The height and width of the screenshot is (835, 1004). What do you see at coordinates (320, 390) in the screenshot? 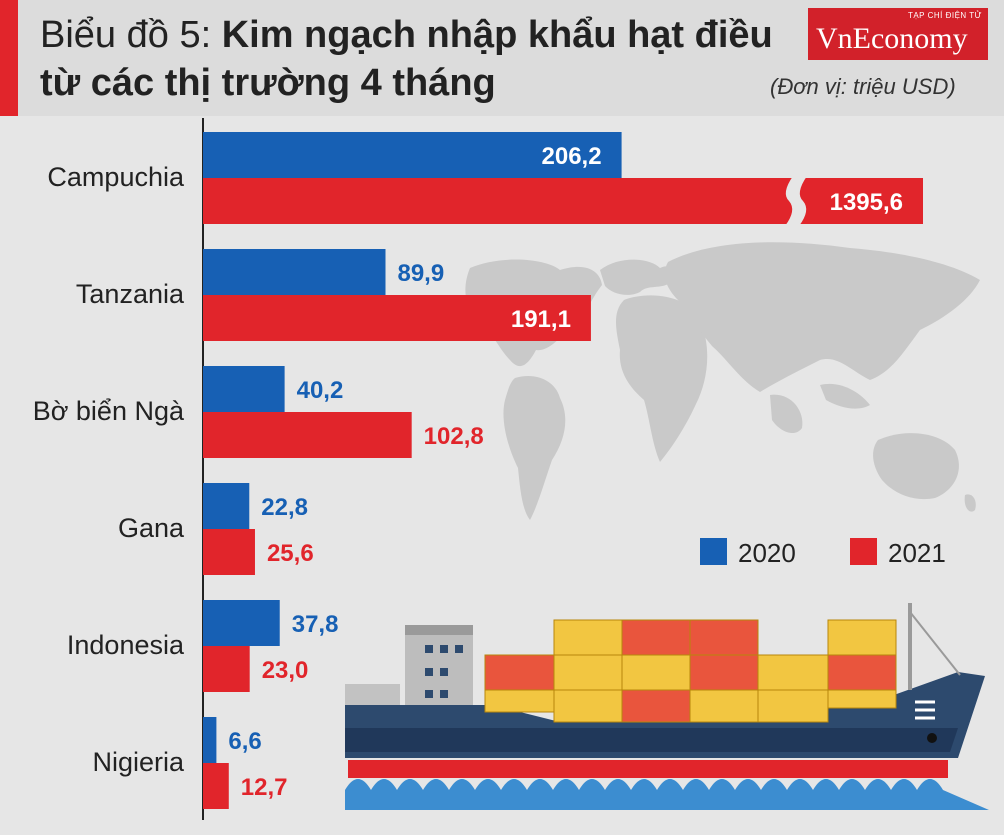
I see `value-label-bo-bien-nga-2020: 40,2` at bounding box center [320, 390].